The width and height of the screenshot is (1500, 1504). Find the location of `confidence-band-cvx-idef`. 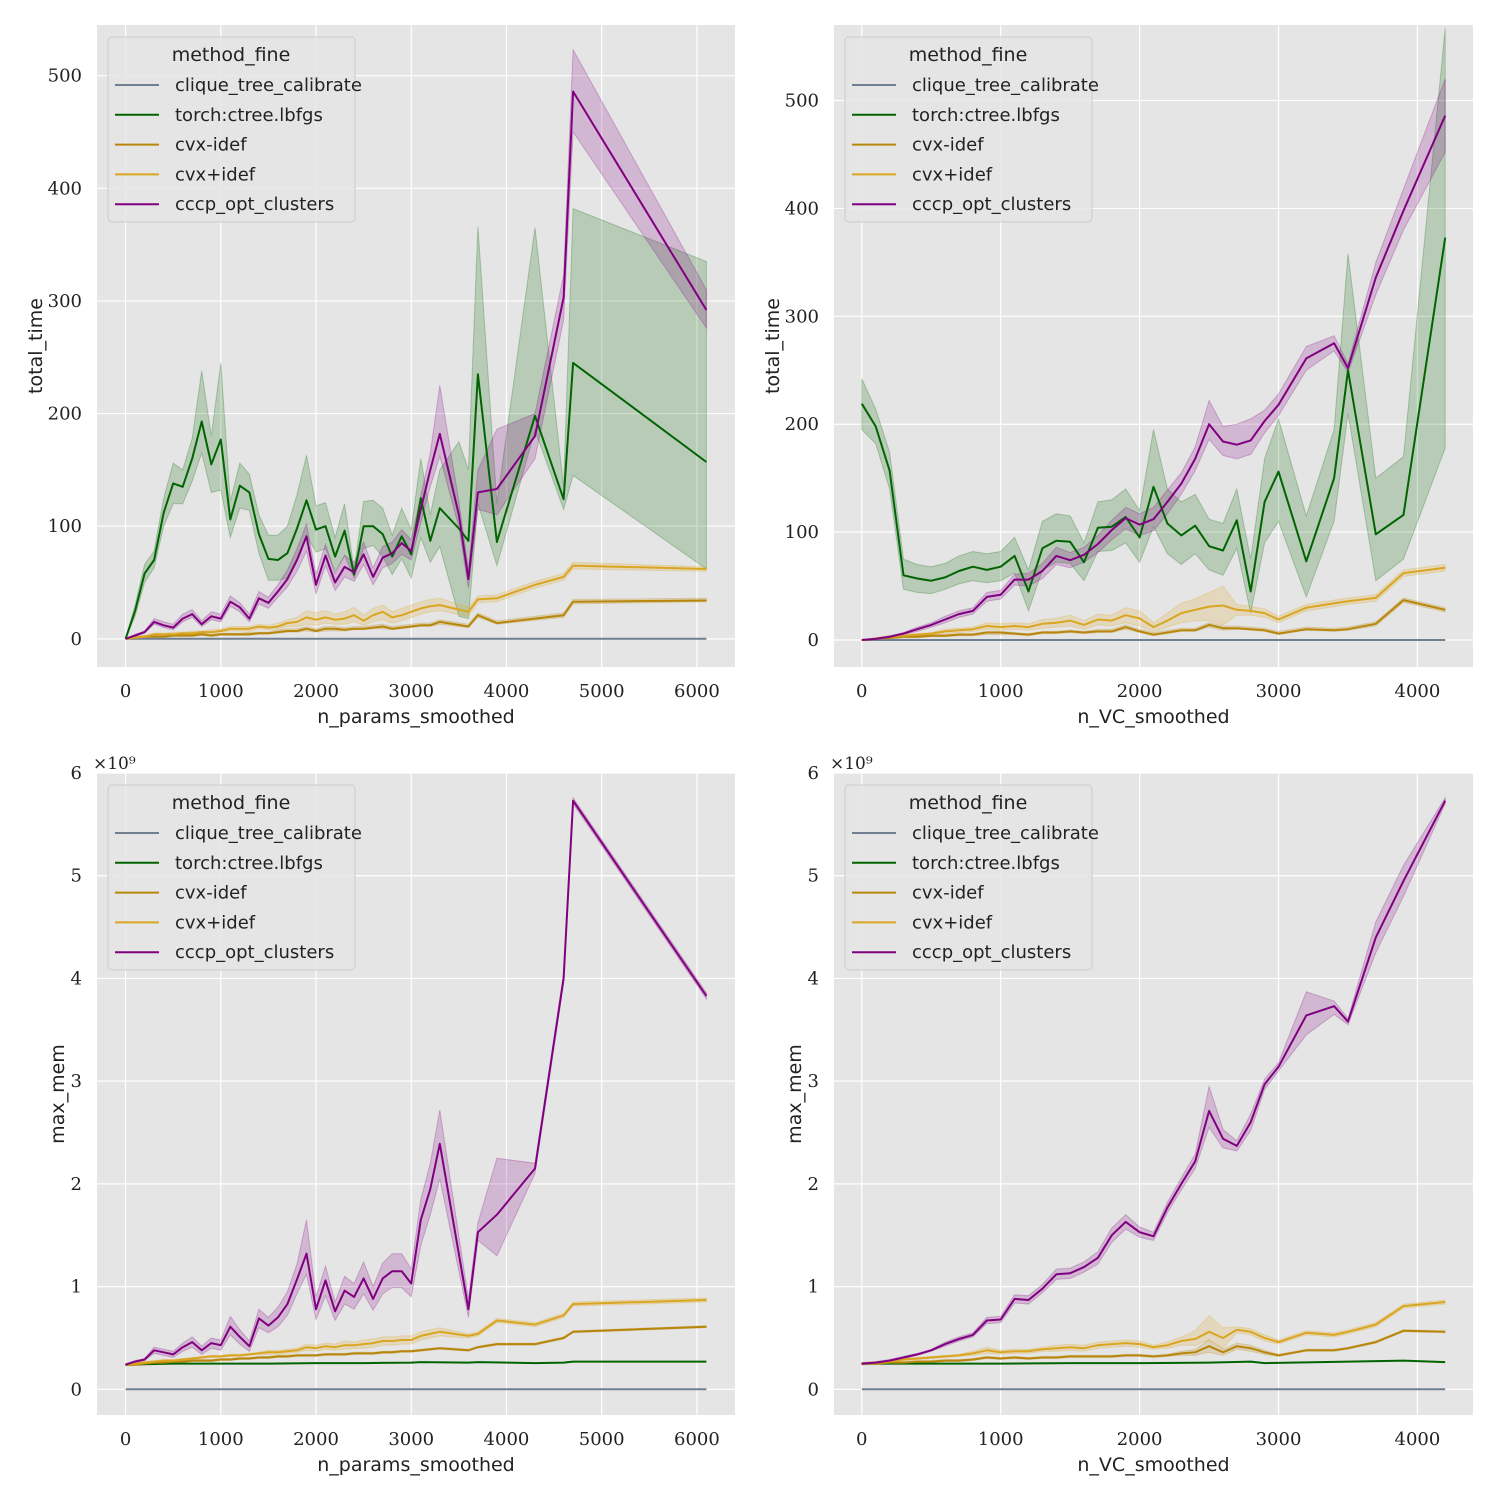

confidence-band-cvx-idef is located at coordinates (416, 600).